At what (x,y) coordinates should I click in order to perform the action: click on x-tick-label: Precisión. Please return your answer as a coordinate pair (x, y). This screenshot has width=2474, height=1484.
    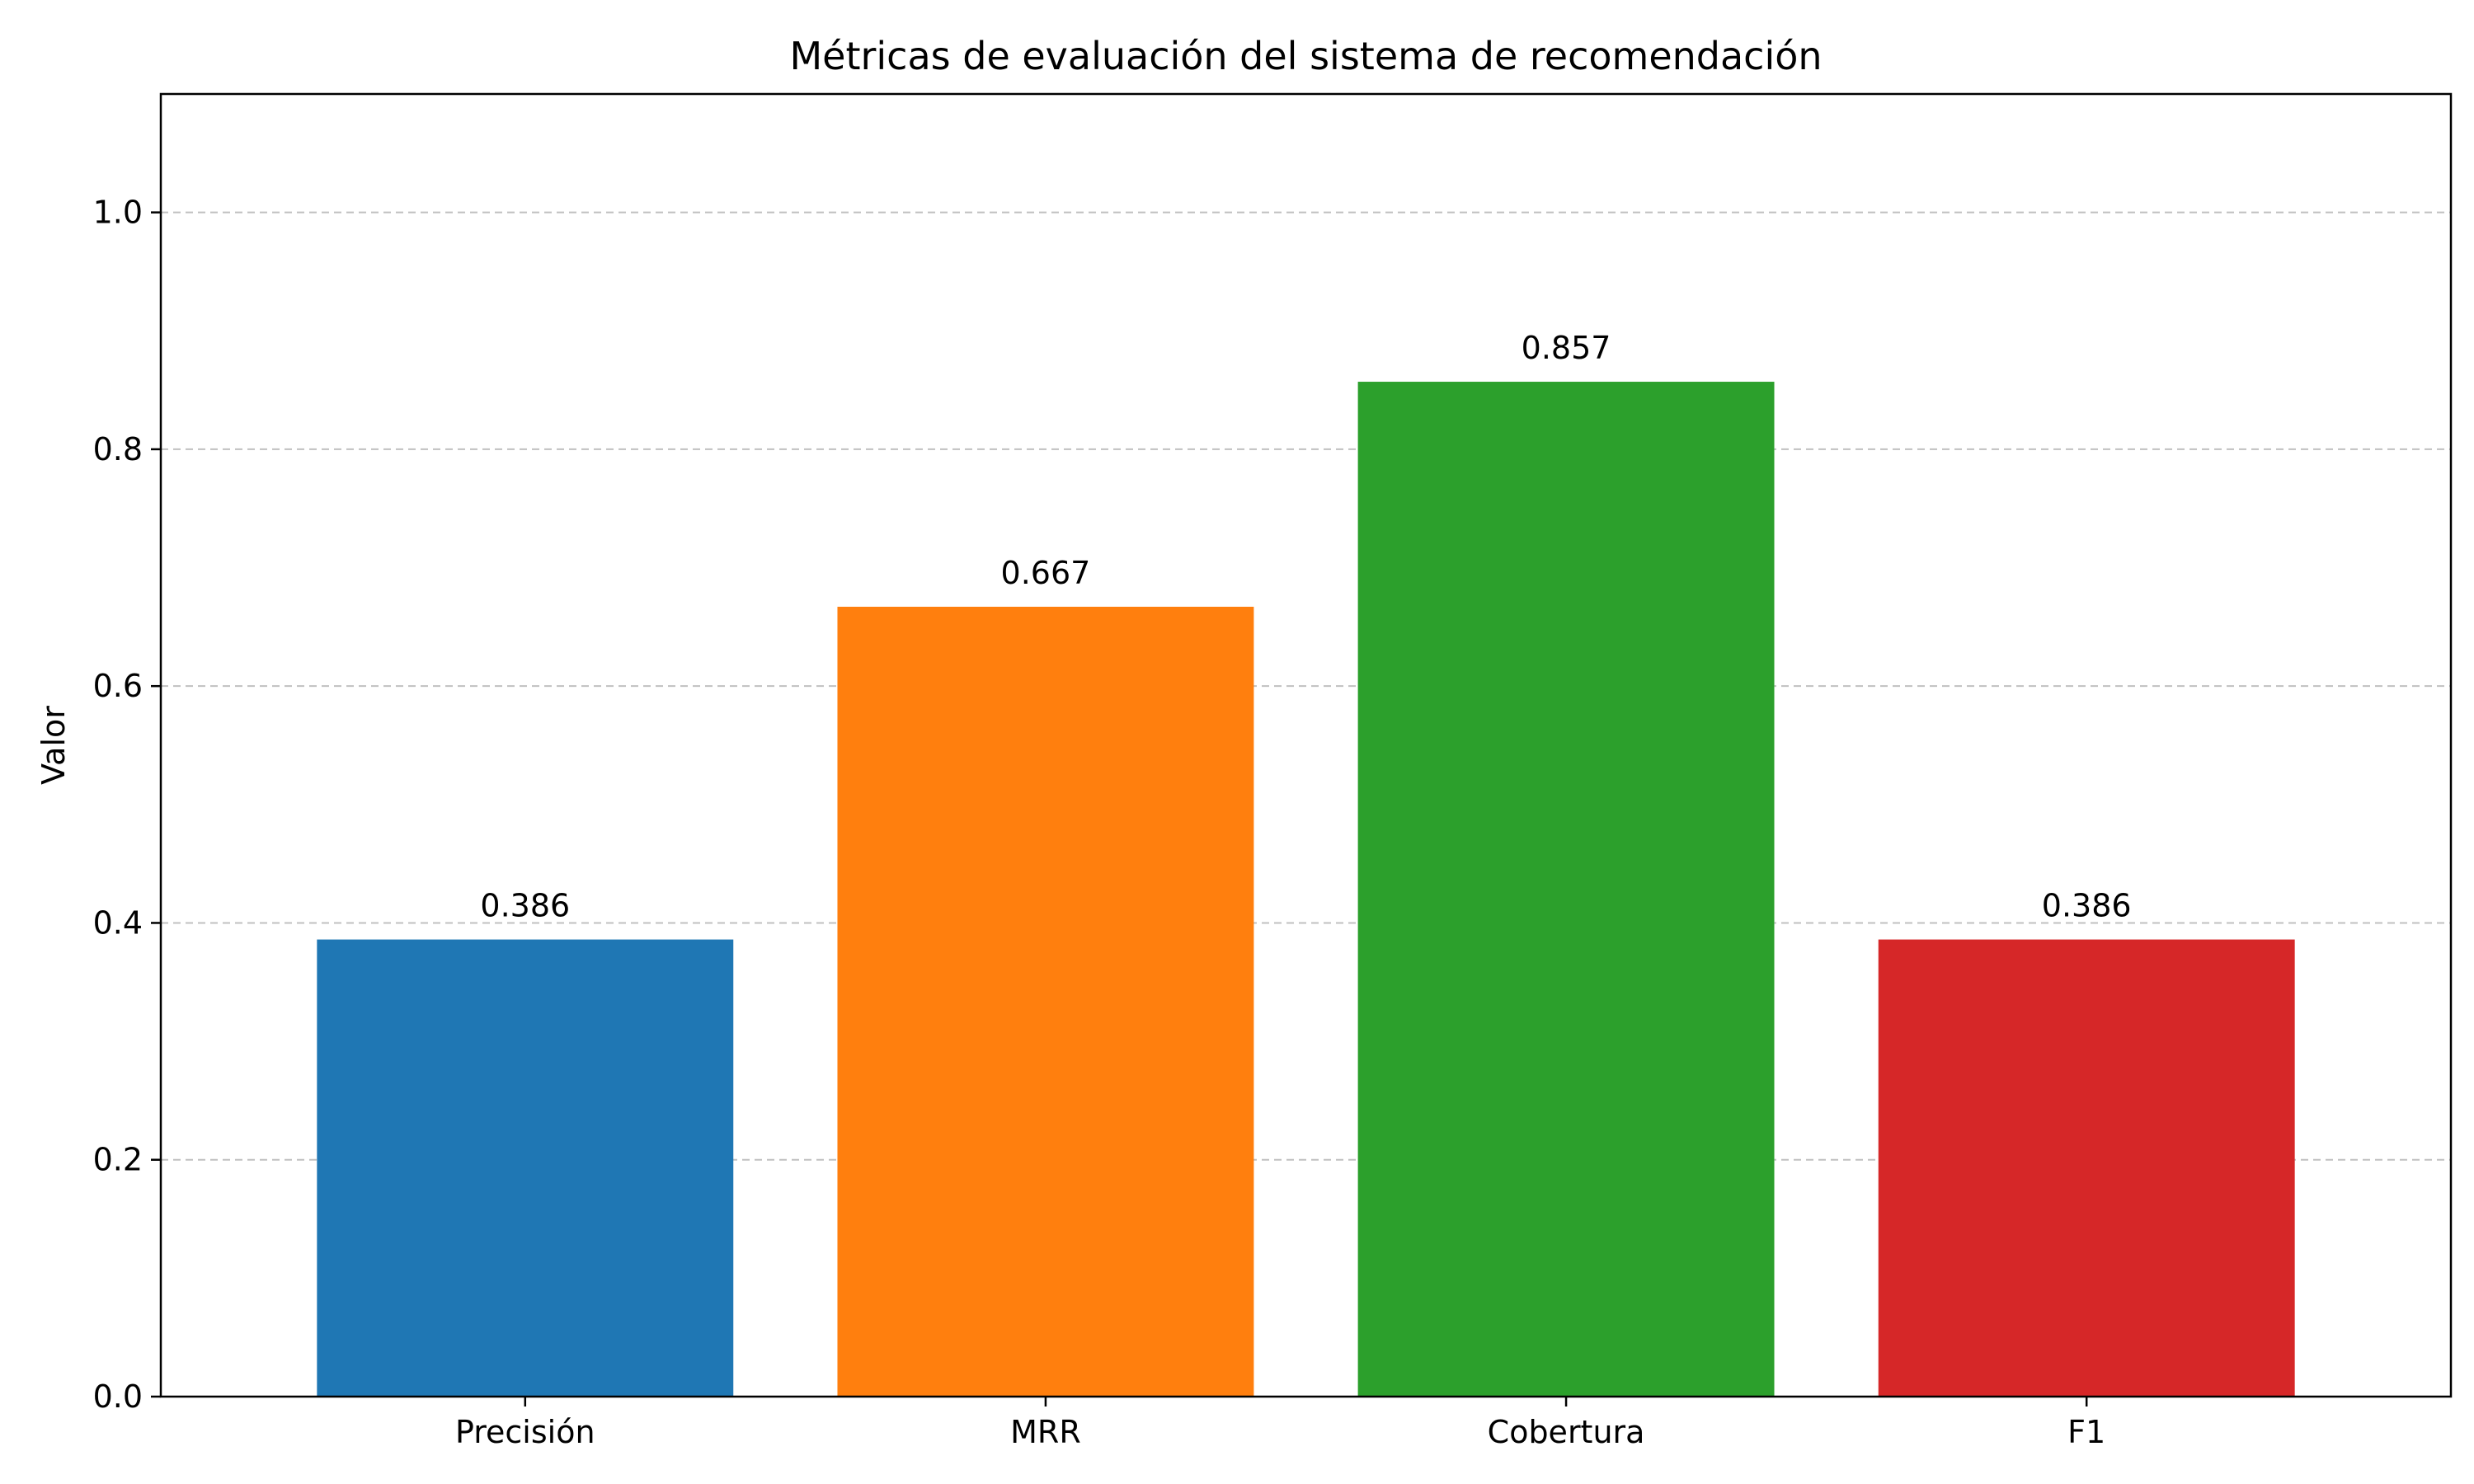
    Looking at the image, I should click on (525, 1432).